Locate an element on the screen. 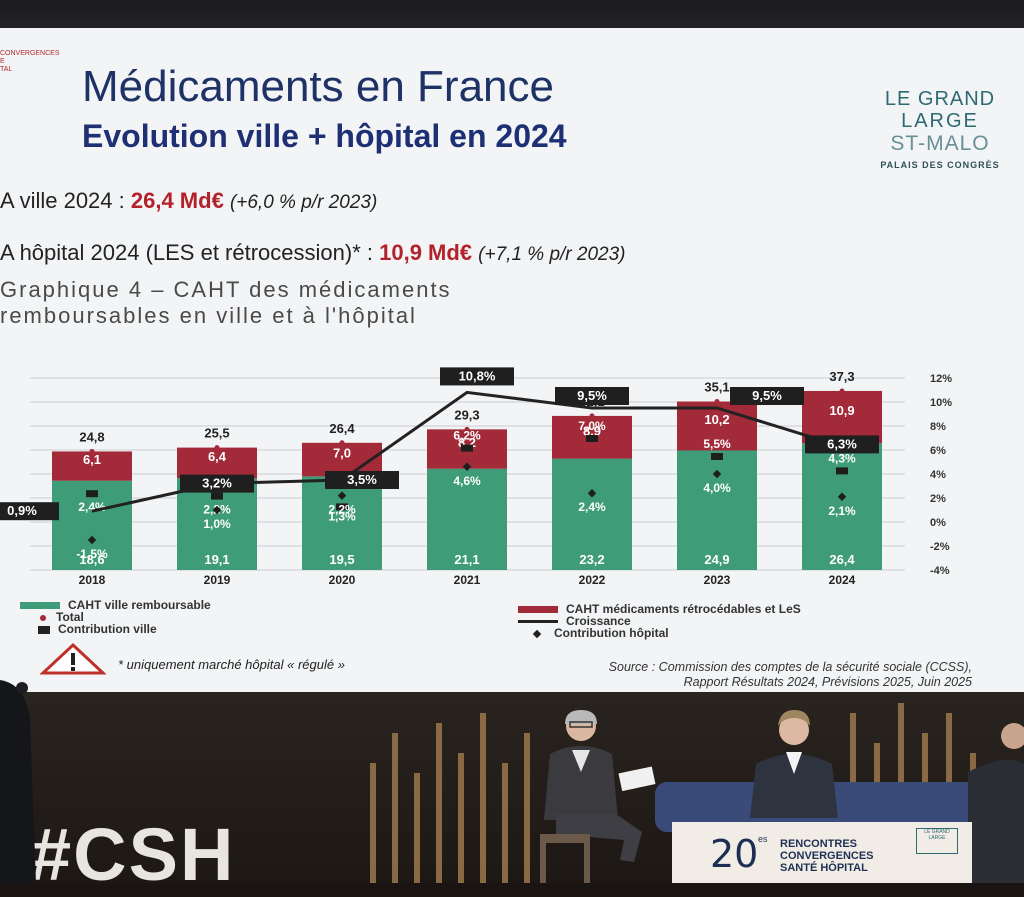 The height and width of the screenshot is (897, 1024). bar-ville is located at coordinates (467, 519).